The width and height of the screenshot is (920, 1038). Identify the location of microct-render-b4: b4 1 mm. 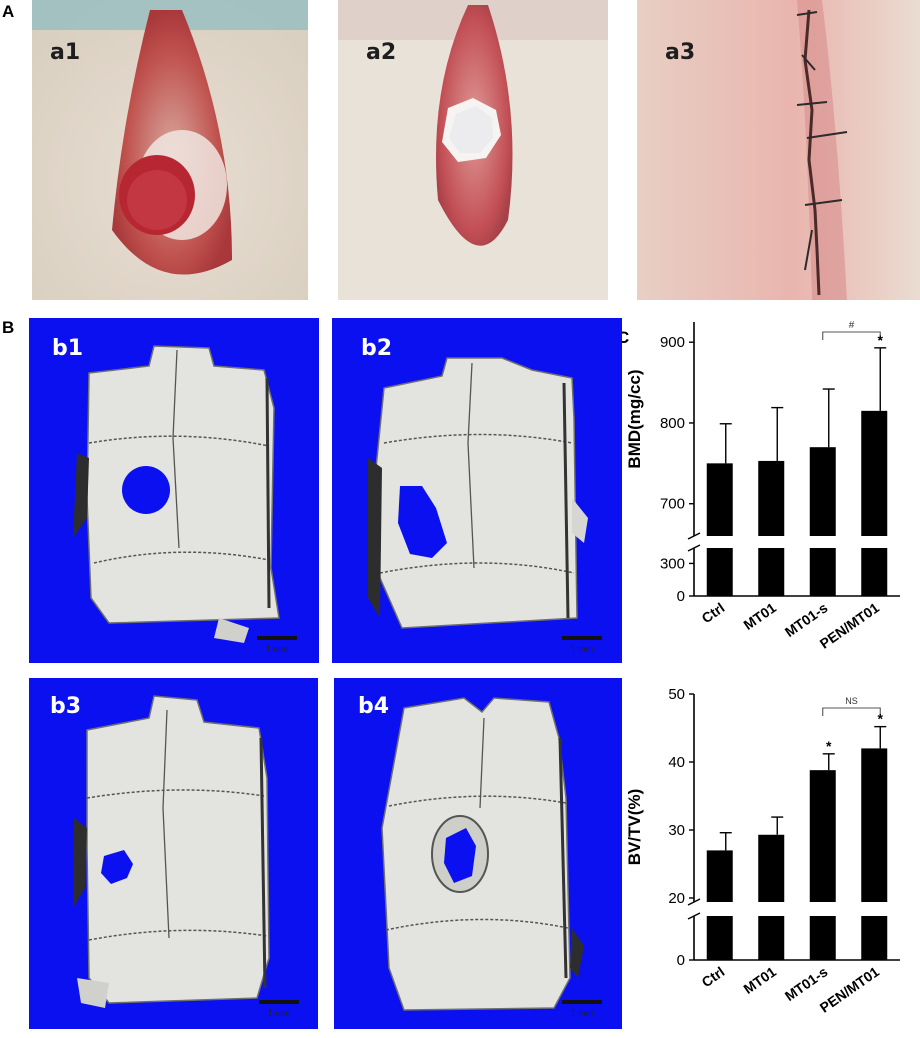
(478, 853).